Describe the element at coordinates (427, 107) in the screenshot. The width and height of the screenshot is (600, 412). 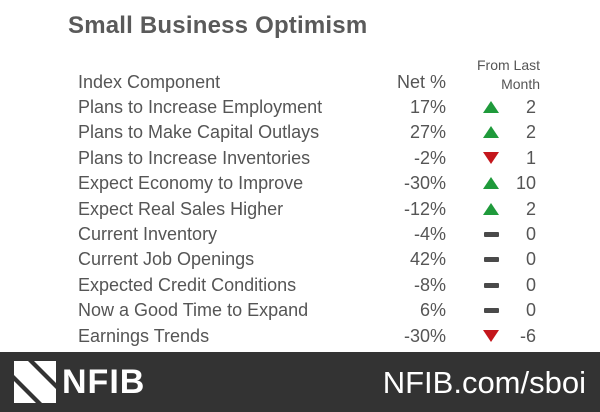
I see `net-value: 17%` at that location.